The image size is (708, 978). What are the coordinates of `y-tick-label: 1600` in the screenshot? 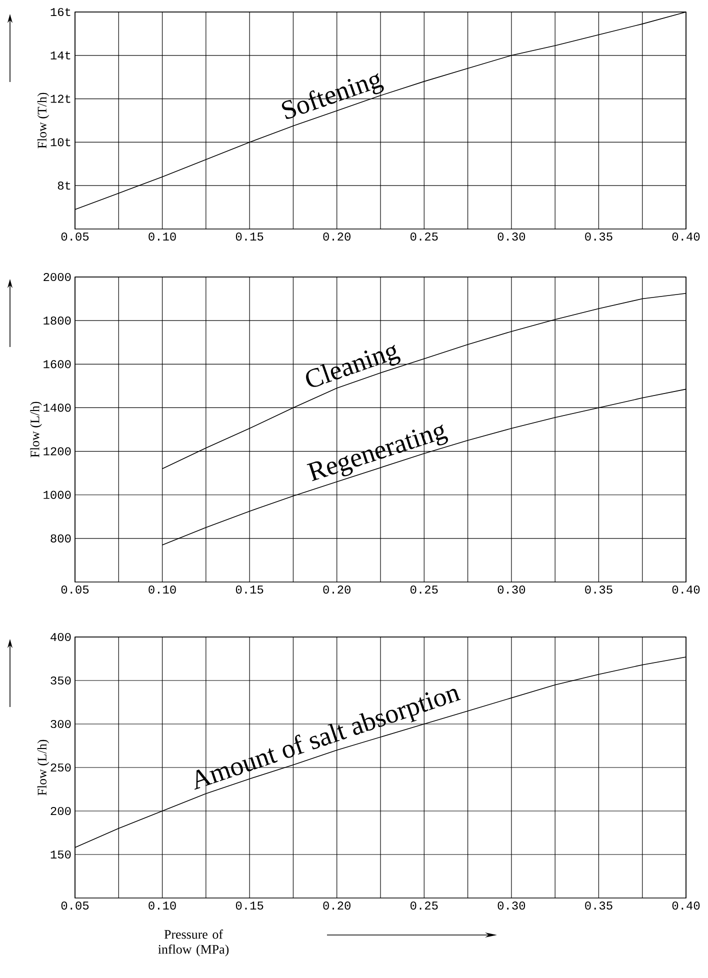 It's located at (57, 364).